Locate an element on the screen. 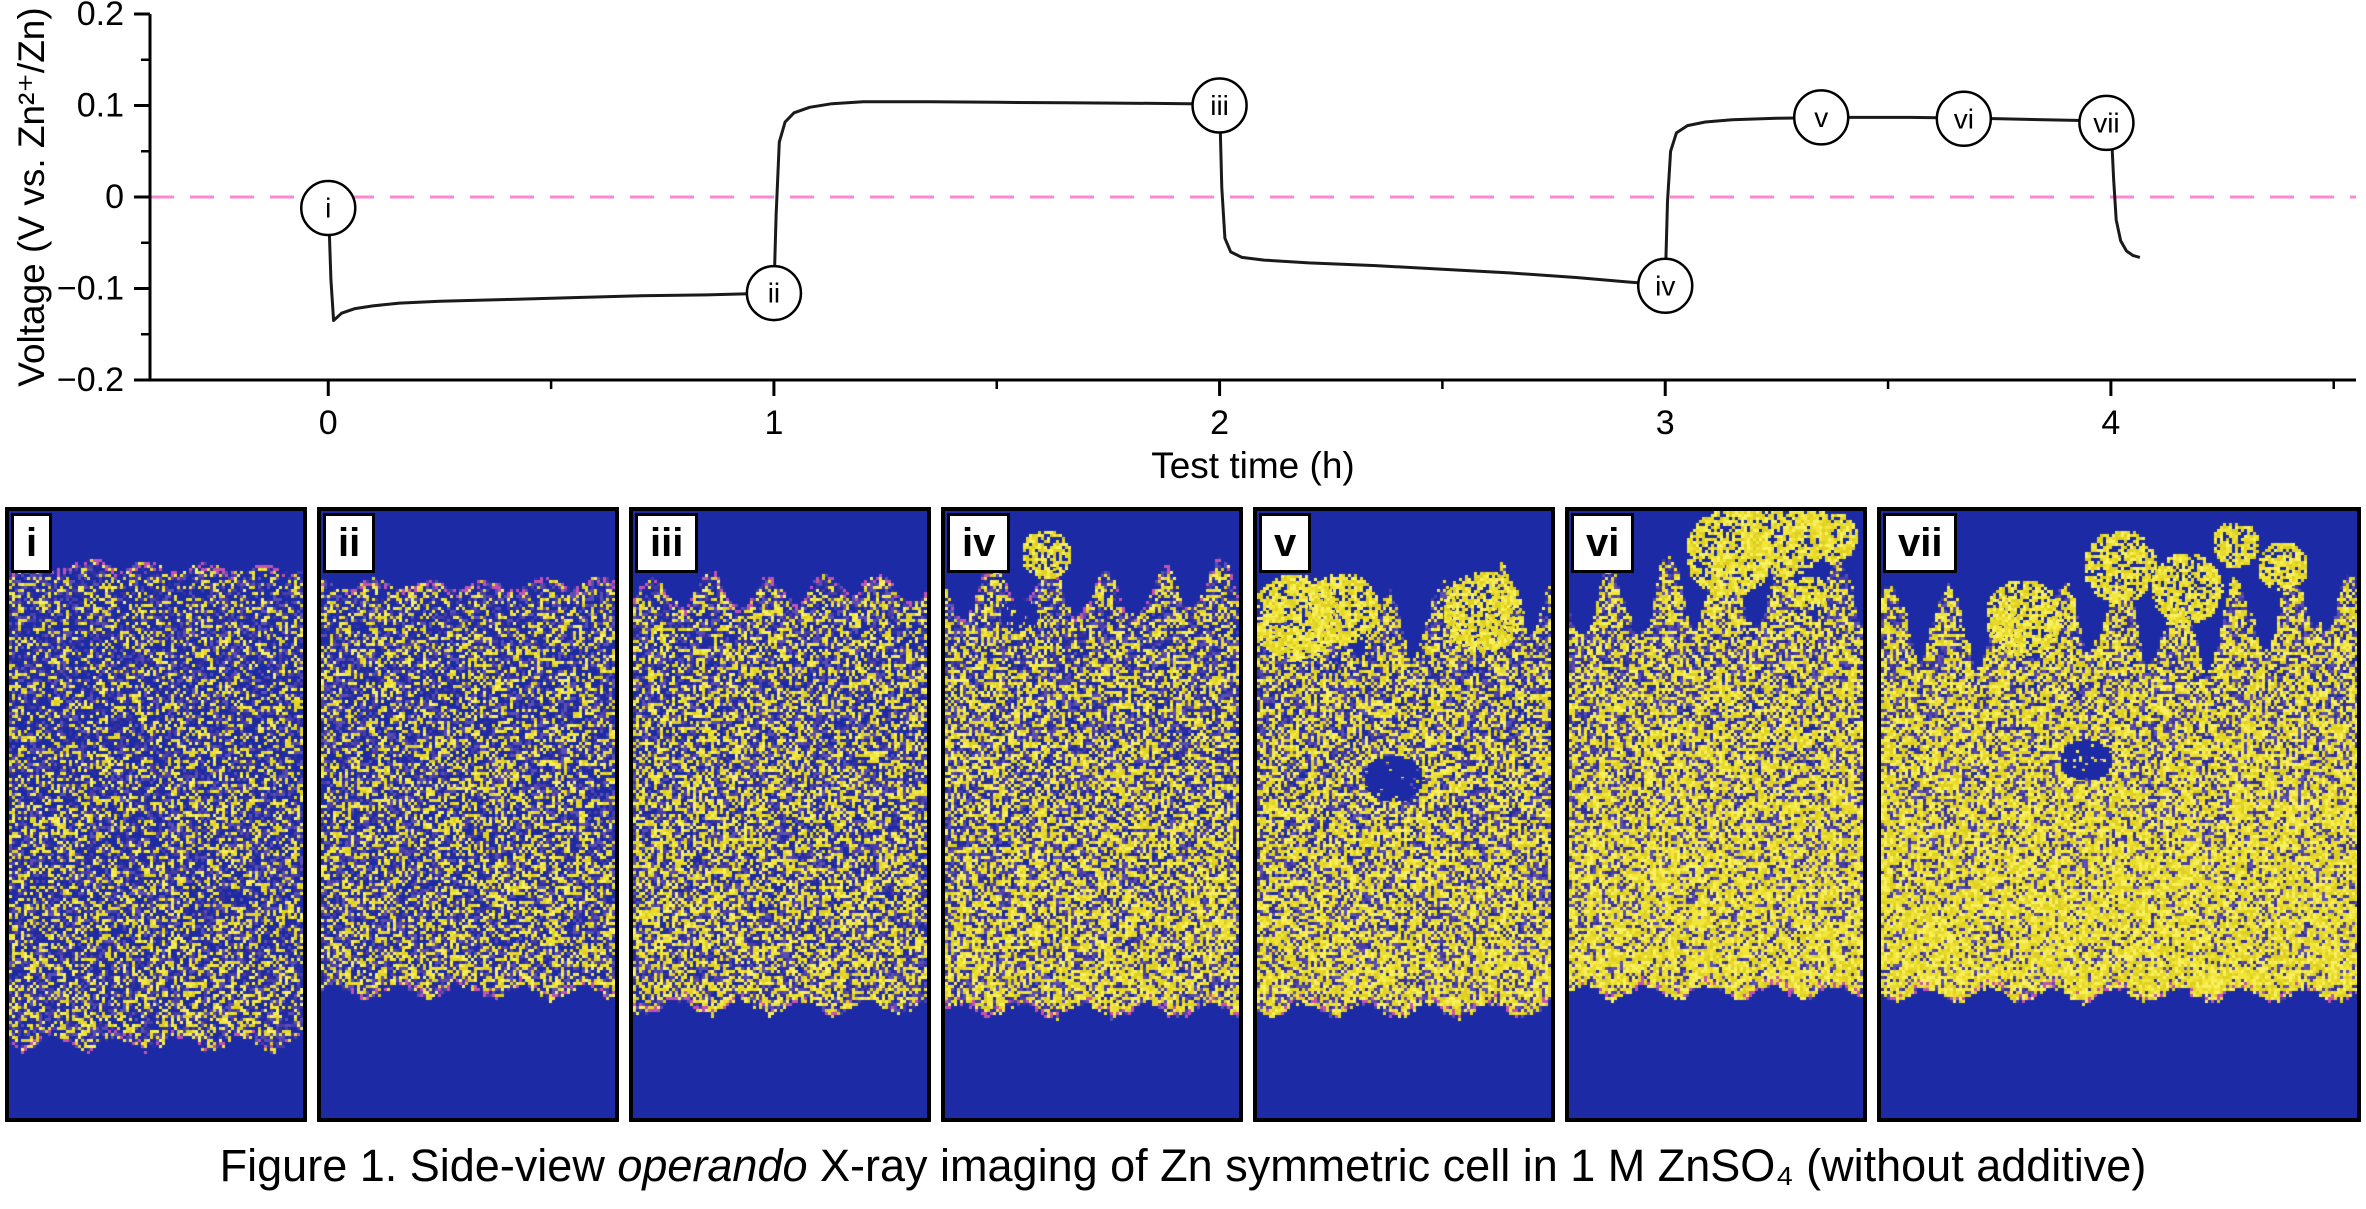  xray-panel-v: v is located at coordinates (1404, 814).